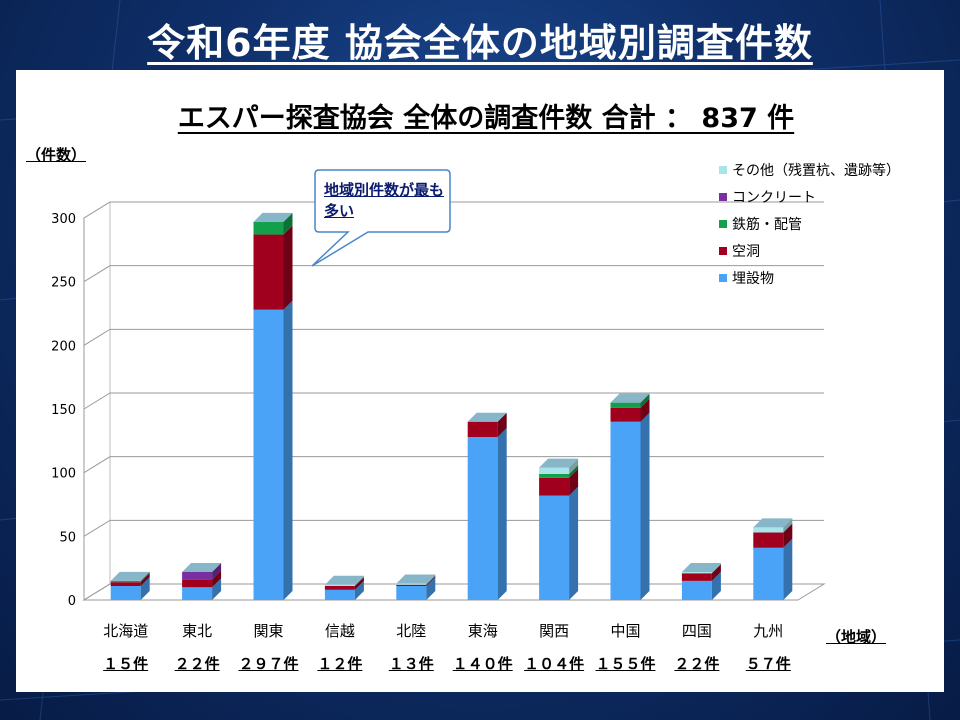  What do you see at coordinates (625, 631) in the screenshot?
I see `x-tick-label: 中国` at bounding box center [625, 631].